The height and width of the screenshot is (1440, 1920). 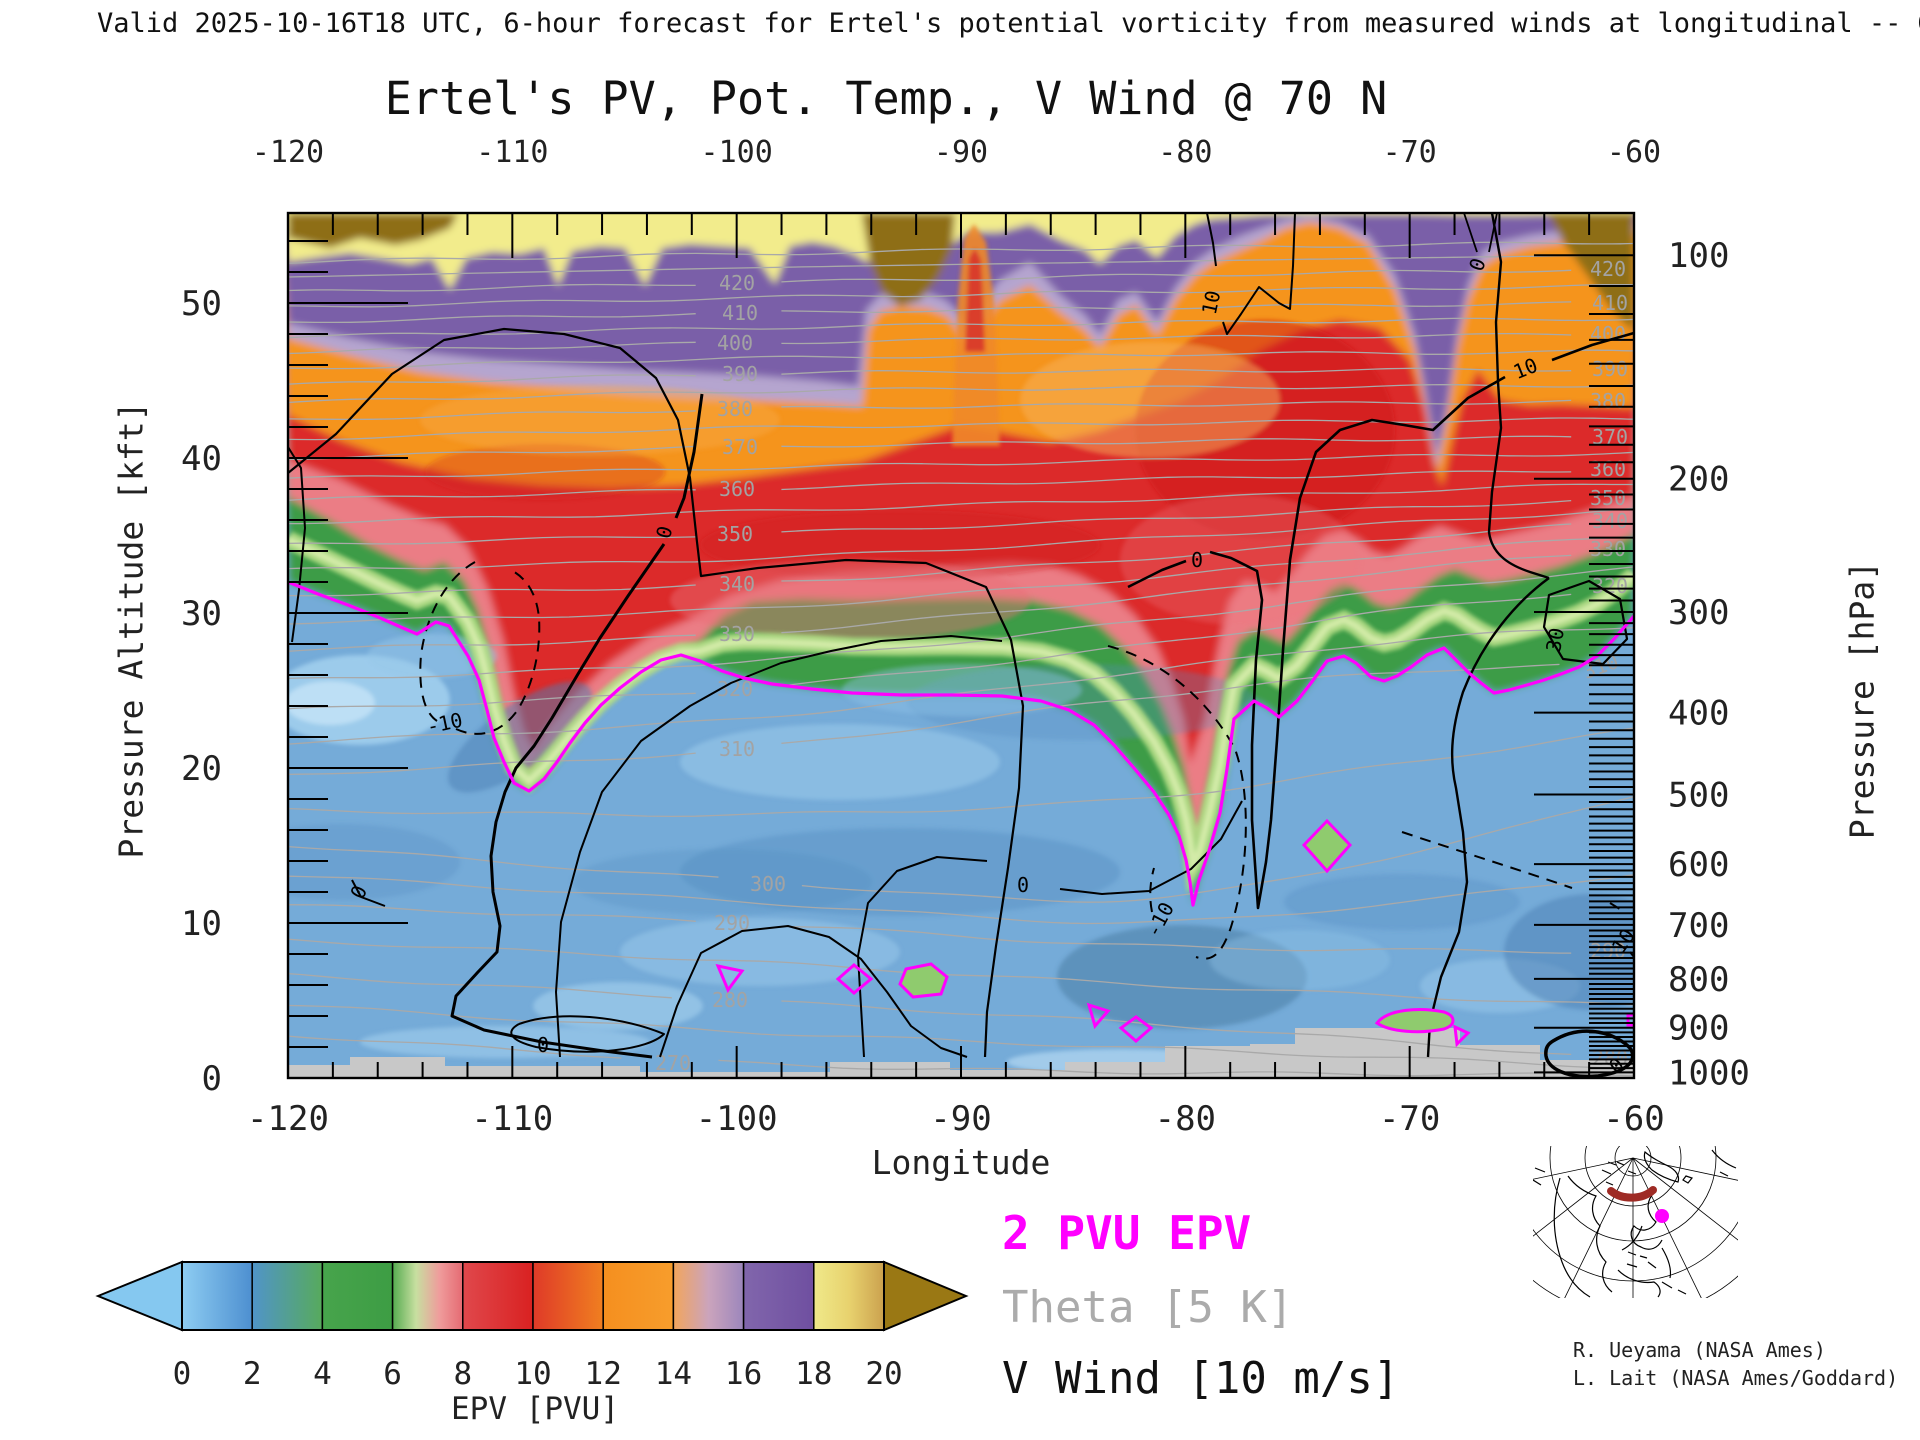 I want to click on theta-label: 300, so click(x=768, y=884).